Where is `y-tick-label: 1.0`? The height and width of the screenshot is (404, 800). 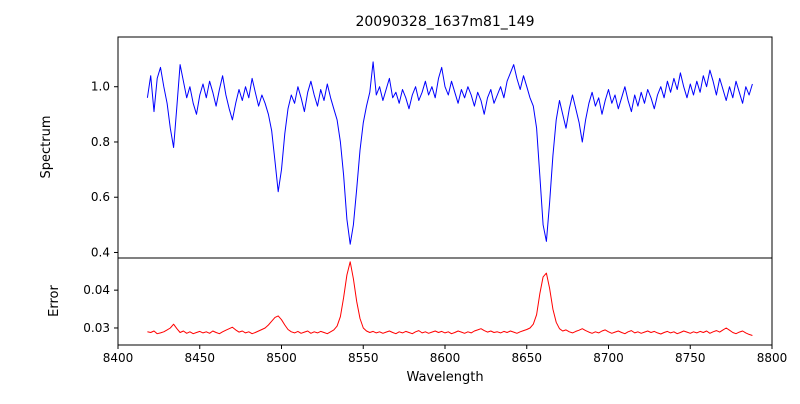
y-tick-label: 1.0 is located at coordinates (100, 87).